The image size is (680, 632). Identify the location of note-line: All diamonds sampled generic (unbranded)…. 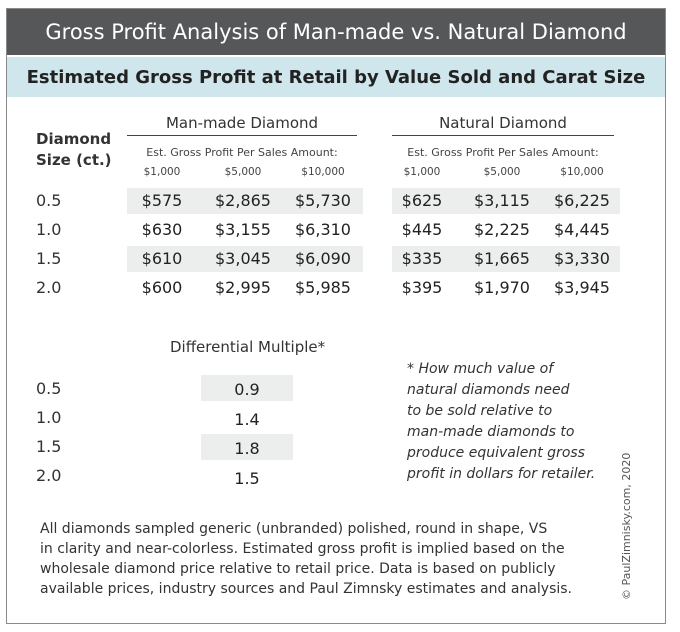
(294, 529).